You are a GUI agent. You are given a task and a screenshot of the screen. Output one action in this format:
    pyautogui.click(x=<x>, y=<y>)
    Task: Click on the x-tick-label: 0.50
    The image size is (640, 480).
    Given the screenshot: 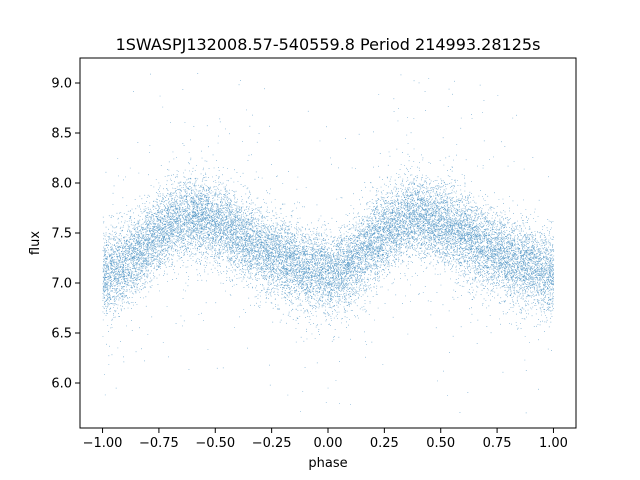 What is the action you would take?
    pyautogui.click(x=440, y=443)
    